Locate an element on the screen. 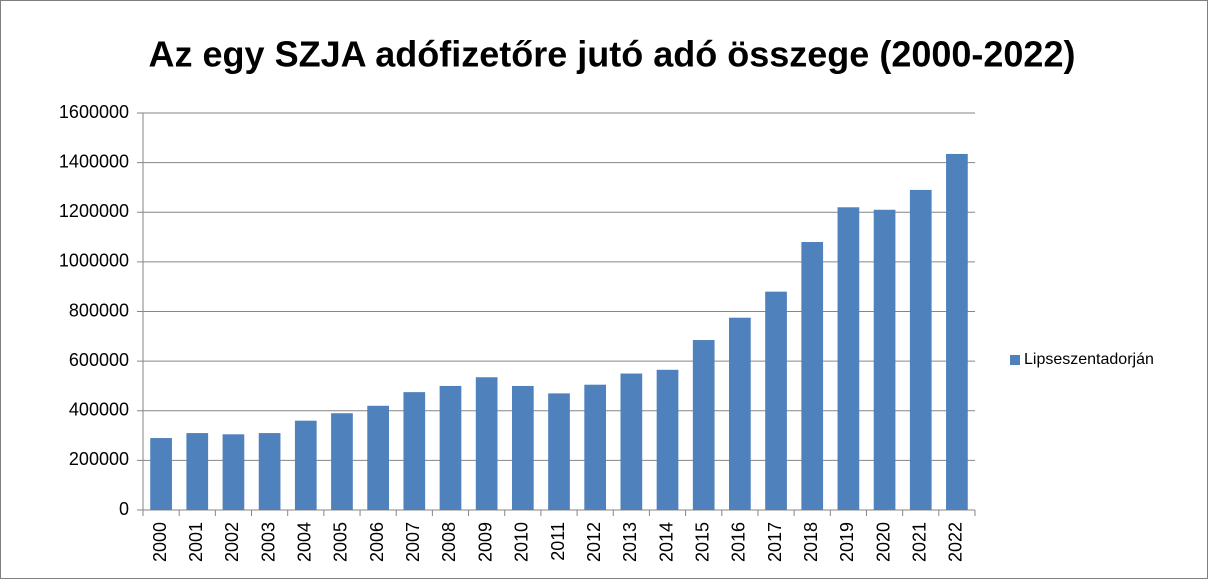 Image resolution: width=1208 pixels, height=584 pixels. y-tick-label: 1600000 is located at coordinates (94, 112).